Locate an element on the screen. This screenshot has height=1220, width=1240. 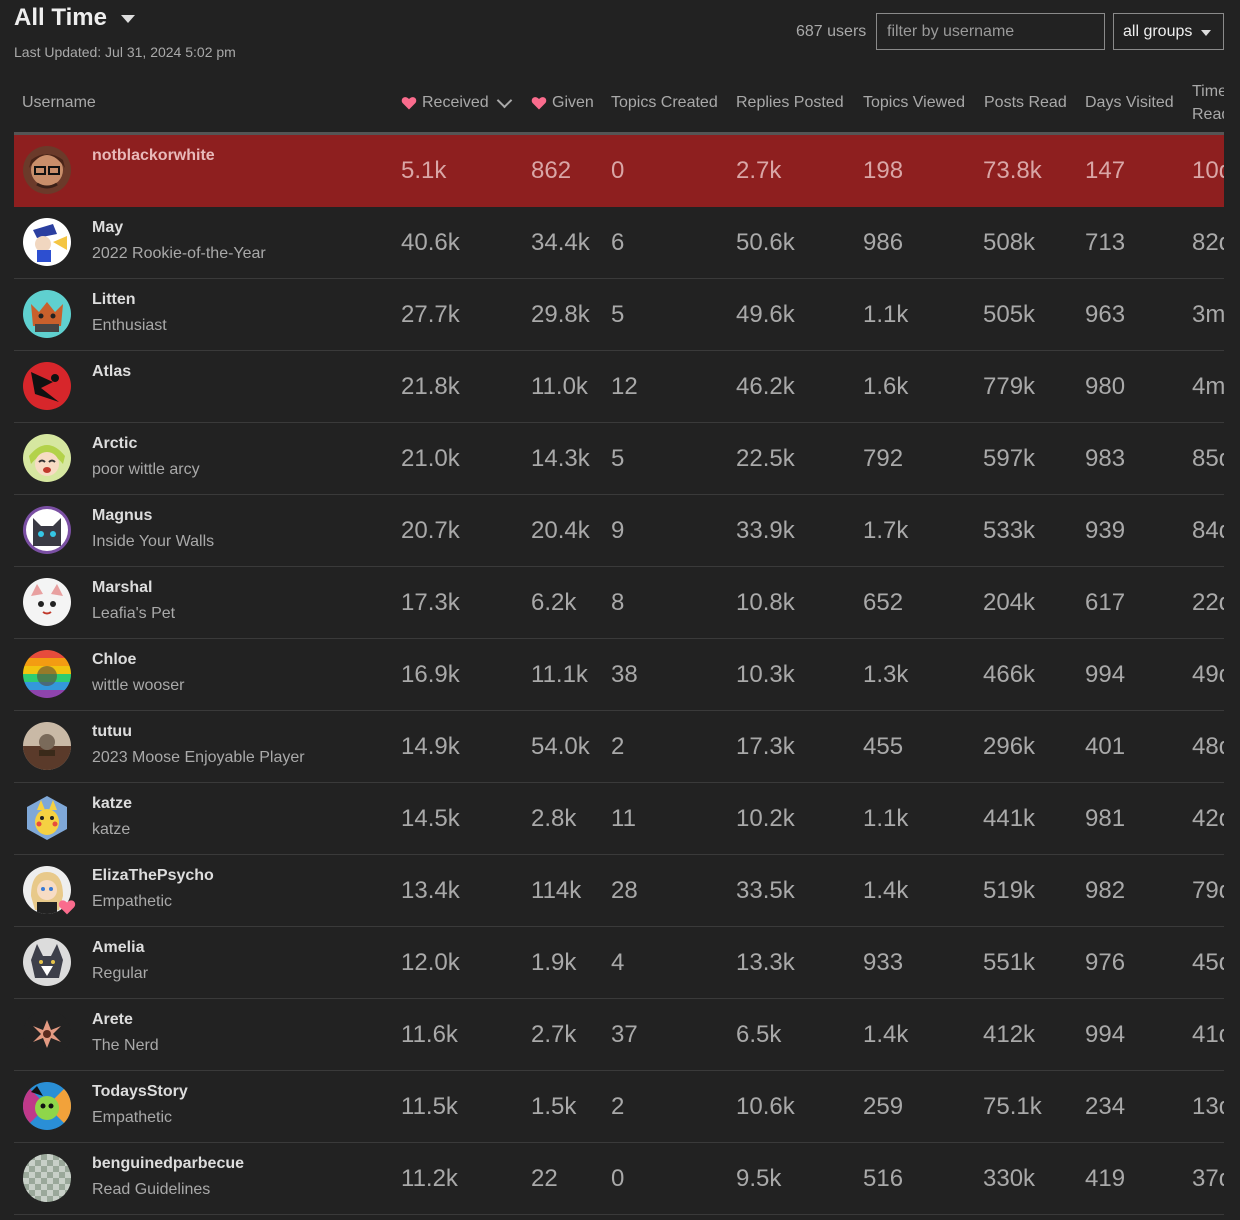
stat-days-visited: 234 is located at coordinates (1105, 1106).